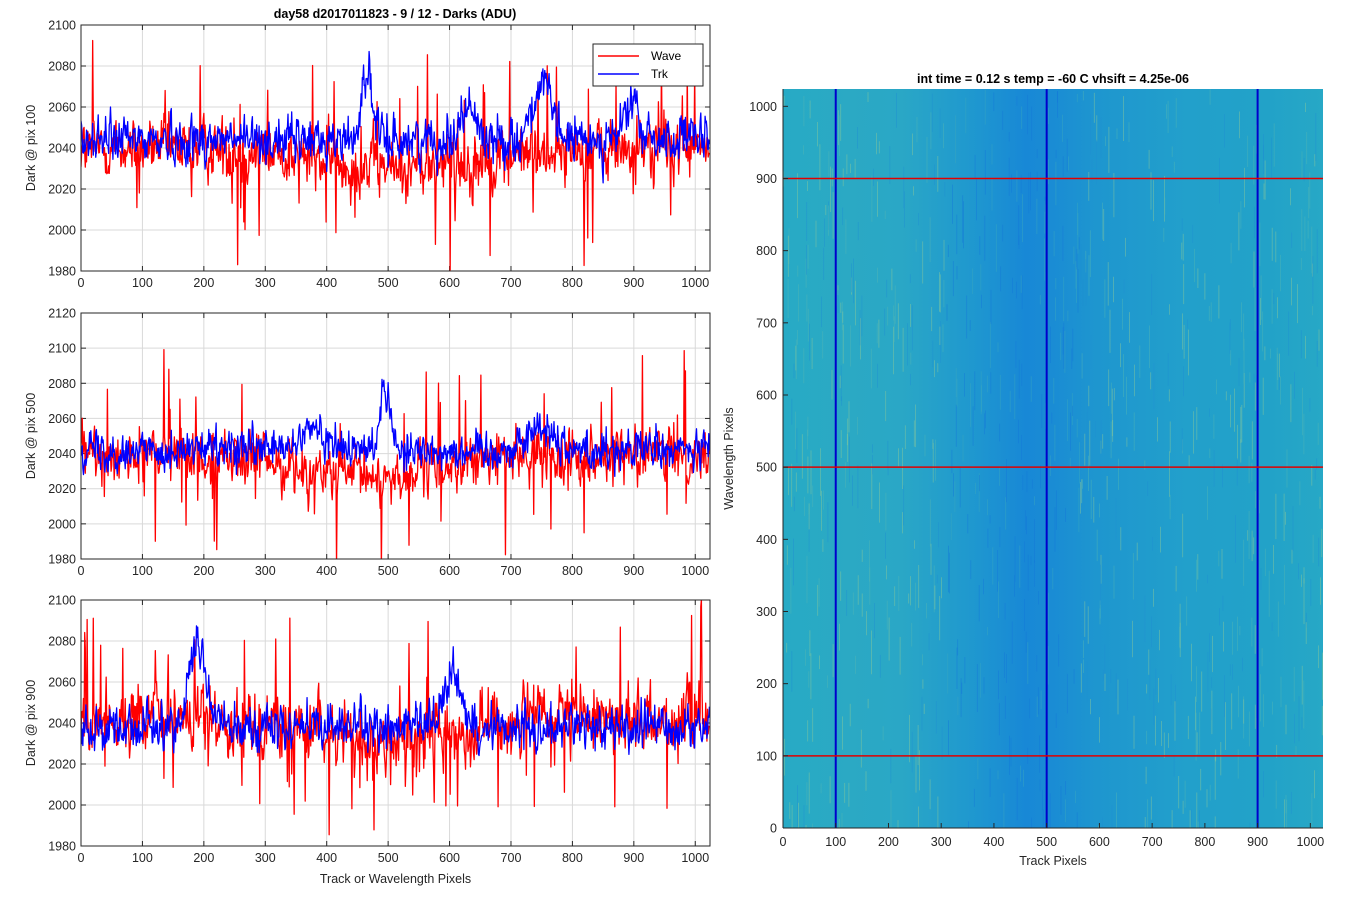 The width and height of the screenshot is (1350, 900). Describe the element at coordinates (766, 179) in the screenshot. I see `y-tick-label: 900` at that location.